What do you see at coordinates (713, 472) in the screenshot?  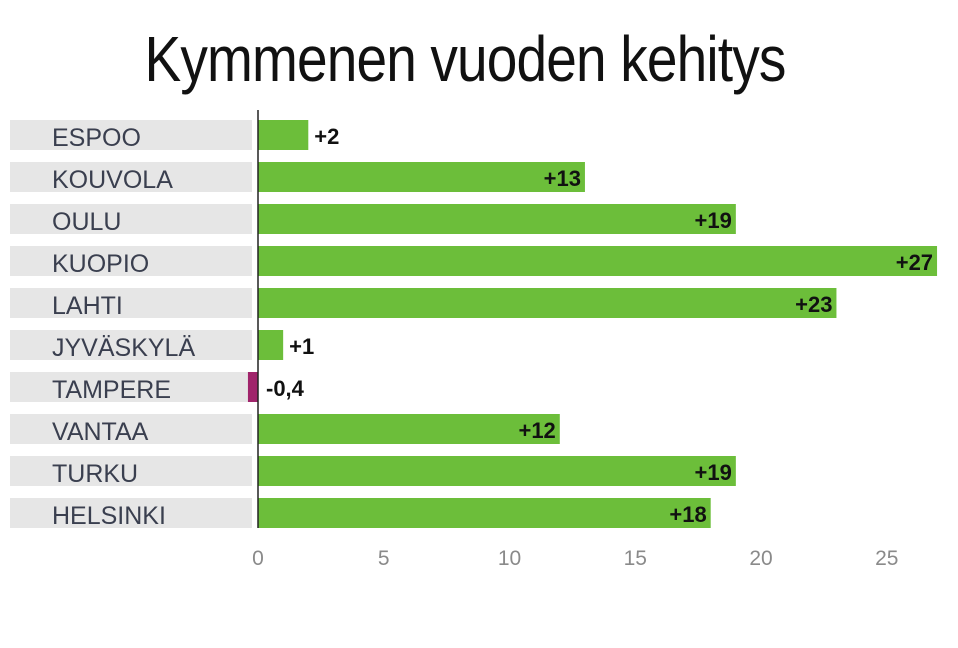 I see `value-label-turku: +19` at bounding box center [713, 472].